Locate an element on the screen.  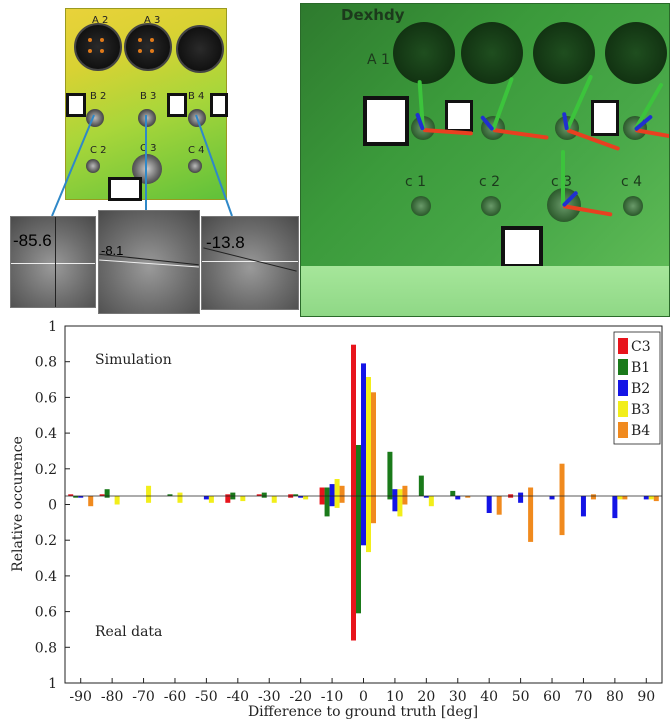
x-axis-label: Difference to ground truth [deg] is located at coordinates (363, 711).